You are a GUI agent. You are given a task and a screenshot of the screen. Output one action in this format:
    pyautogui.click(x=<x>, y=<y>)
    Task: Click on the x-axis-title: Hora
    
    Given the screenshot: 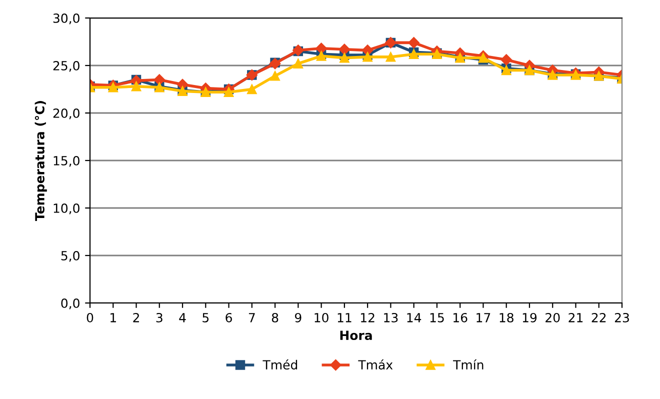 What is the action you would take?
    pyautogui.click(x=356, y=335)
    